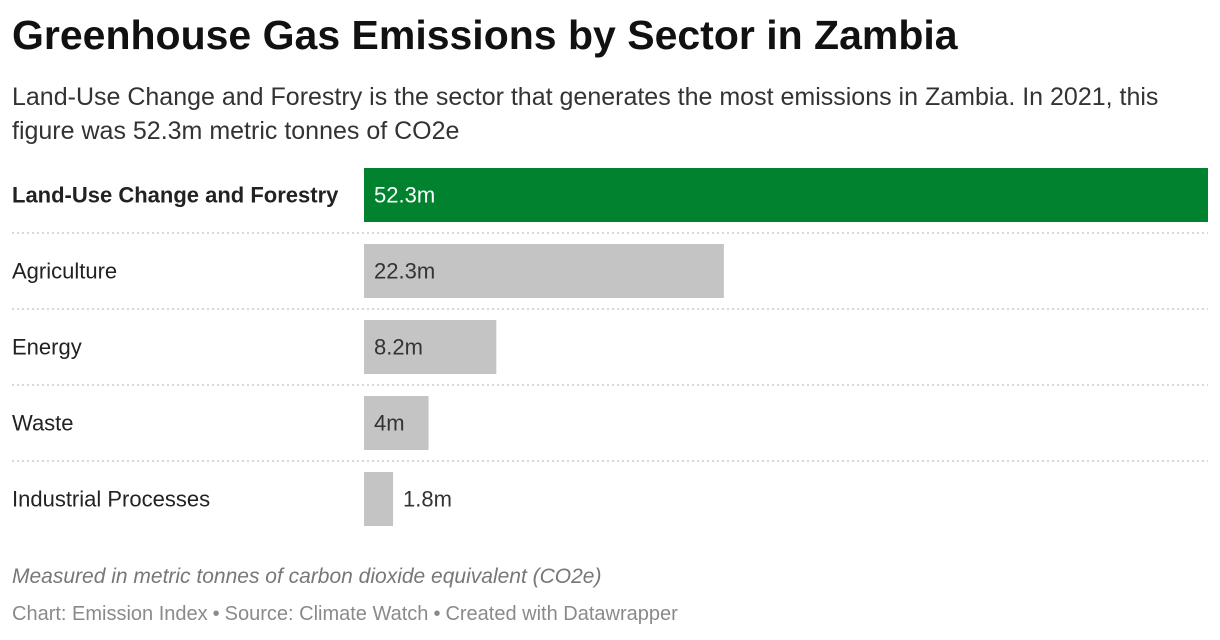  Describe the element at coordinates (389, 423) in the screenshot. I see `value-label: 4m` at that location.